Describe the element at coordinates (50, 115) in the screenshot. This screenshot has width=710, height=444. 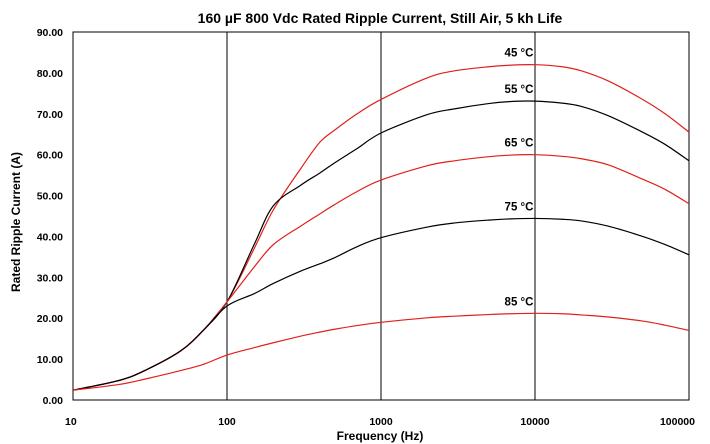
I see `y-tick-label-70.00: 70.00` at that location.